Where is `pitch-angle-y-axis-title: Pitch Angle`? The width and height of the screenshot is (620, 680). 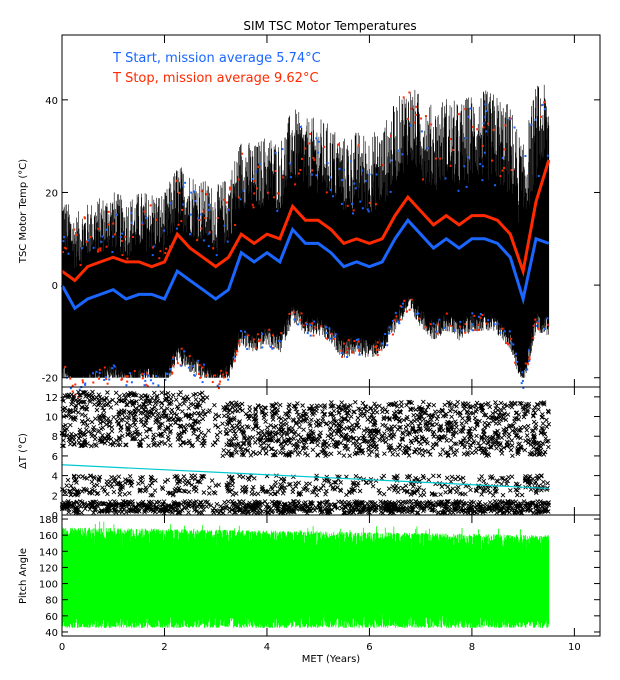 pitch-angle-y-axis-title: Pitch Angle is located at coordinates (23, 576).